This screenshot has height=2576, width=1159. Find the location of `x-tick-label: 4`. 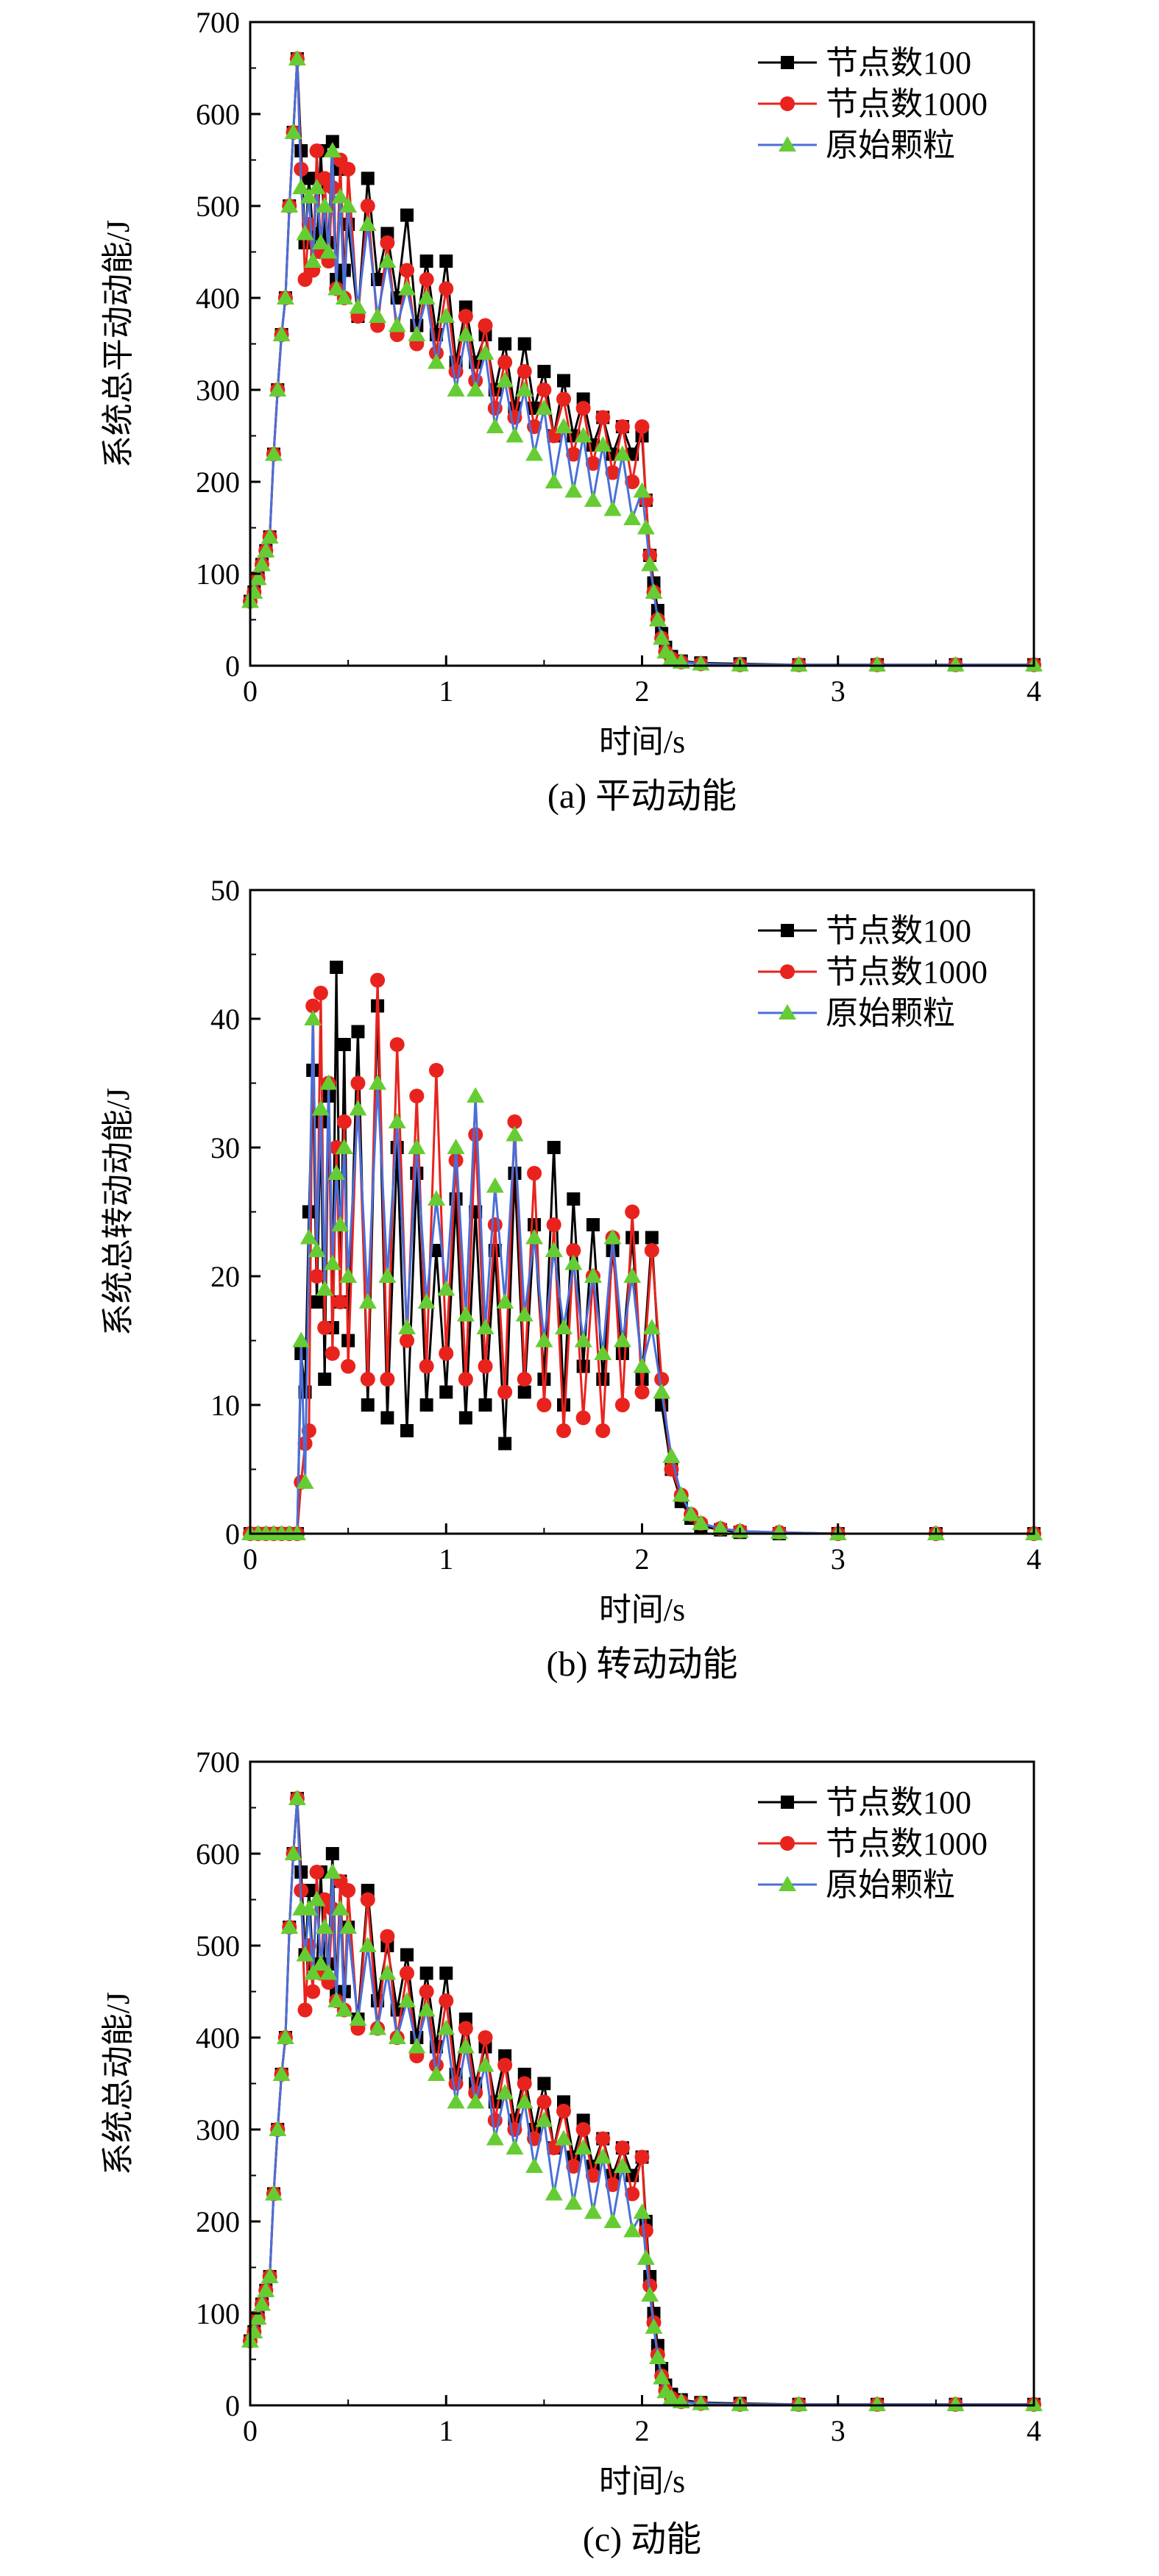

x-tick-label: 4 is located at coordinates (1034, 2430).